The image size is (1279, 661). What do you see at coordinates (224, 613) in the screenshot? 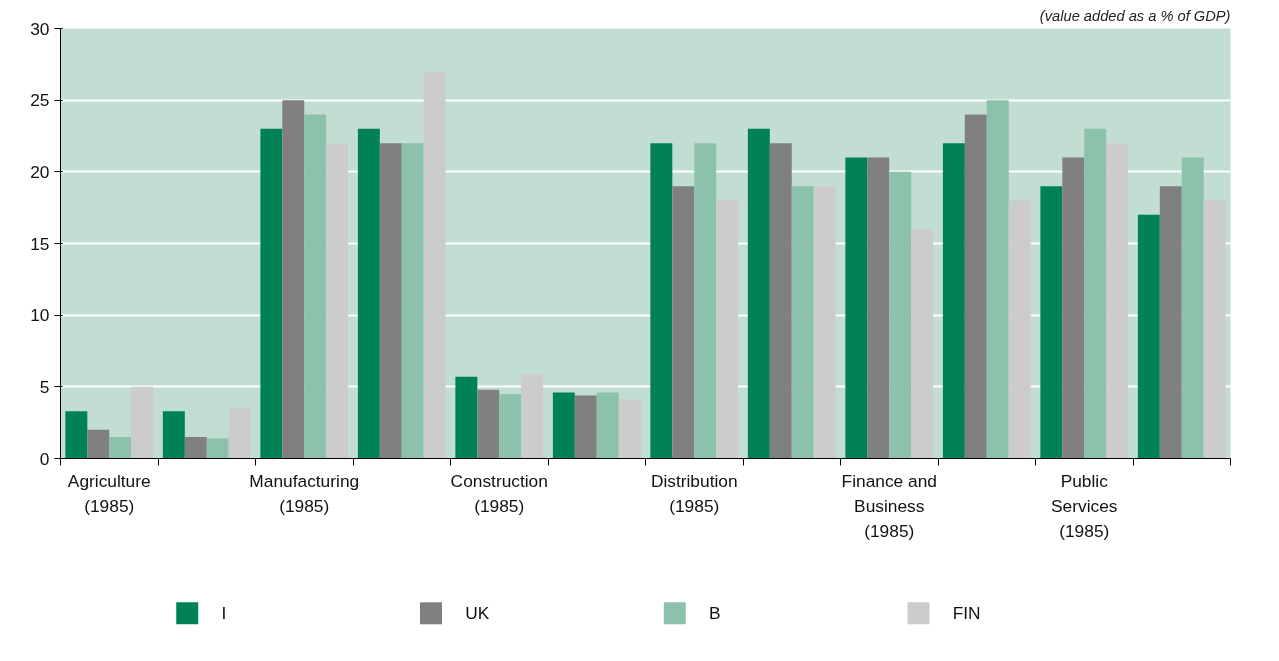
I see `legend-label: I` at bounding box center [224, 613].